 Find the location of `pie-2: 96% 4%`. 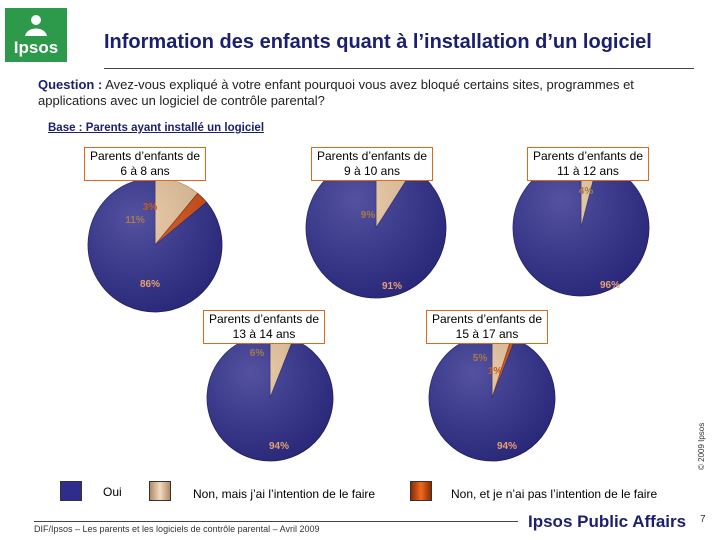

pie-2: 96% 4% is located at coordinates (581, 228).